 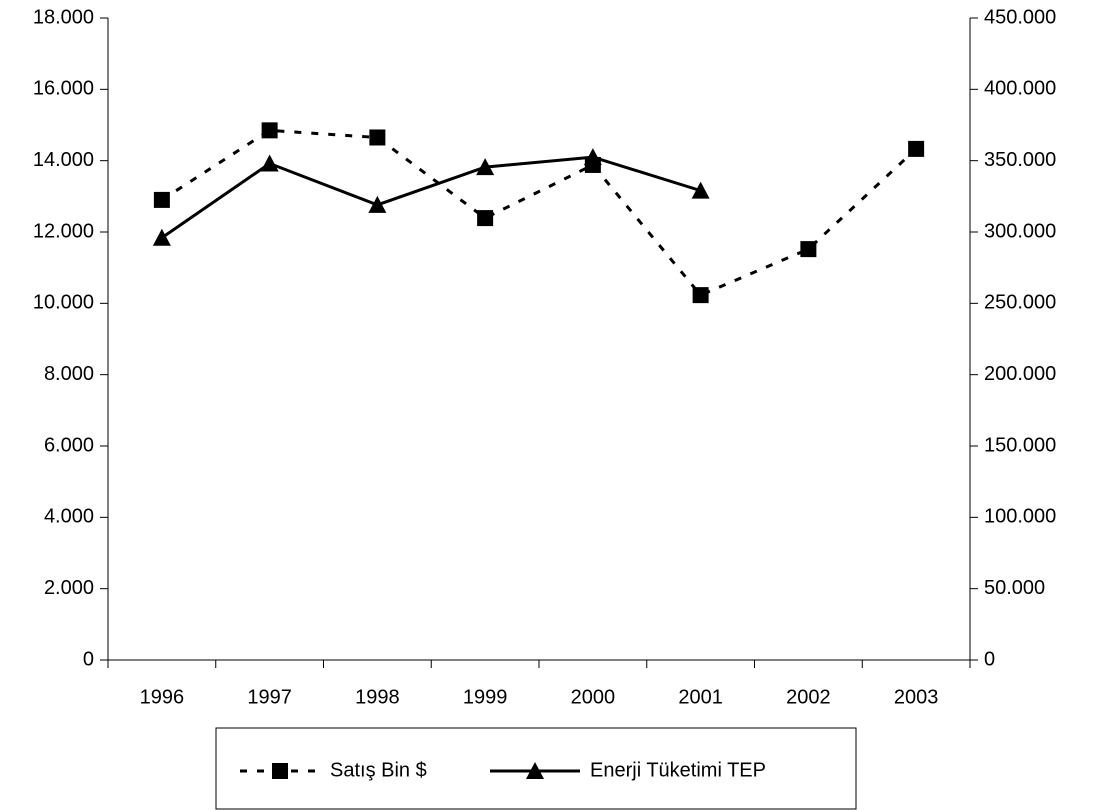 What do you see at coordinates (916, 697) in the screenshot?
I see `x-tick-label: 2003` at bounding box center [916, 697].